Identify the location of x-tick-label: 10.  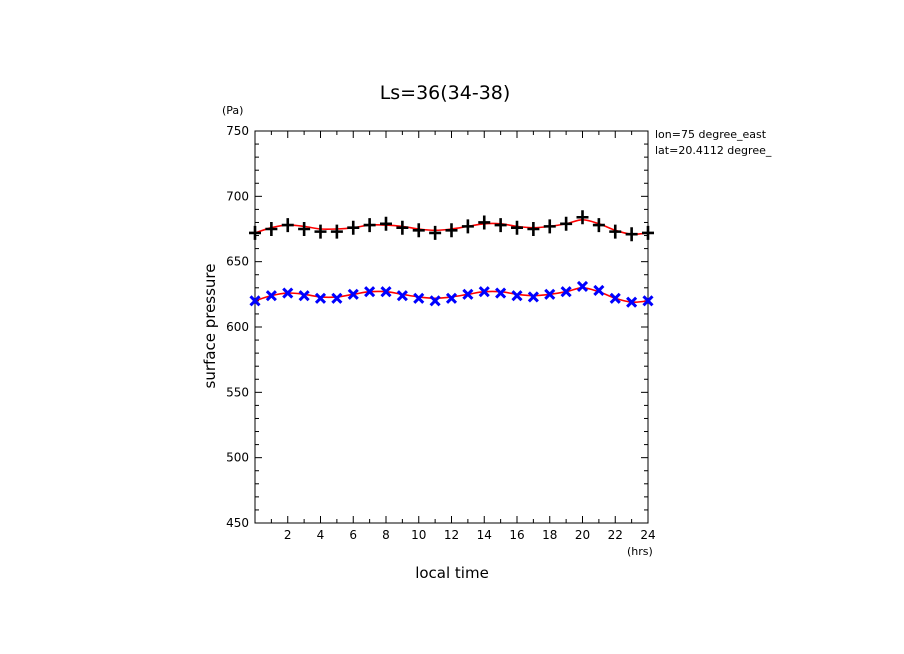
(418, 535).